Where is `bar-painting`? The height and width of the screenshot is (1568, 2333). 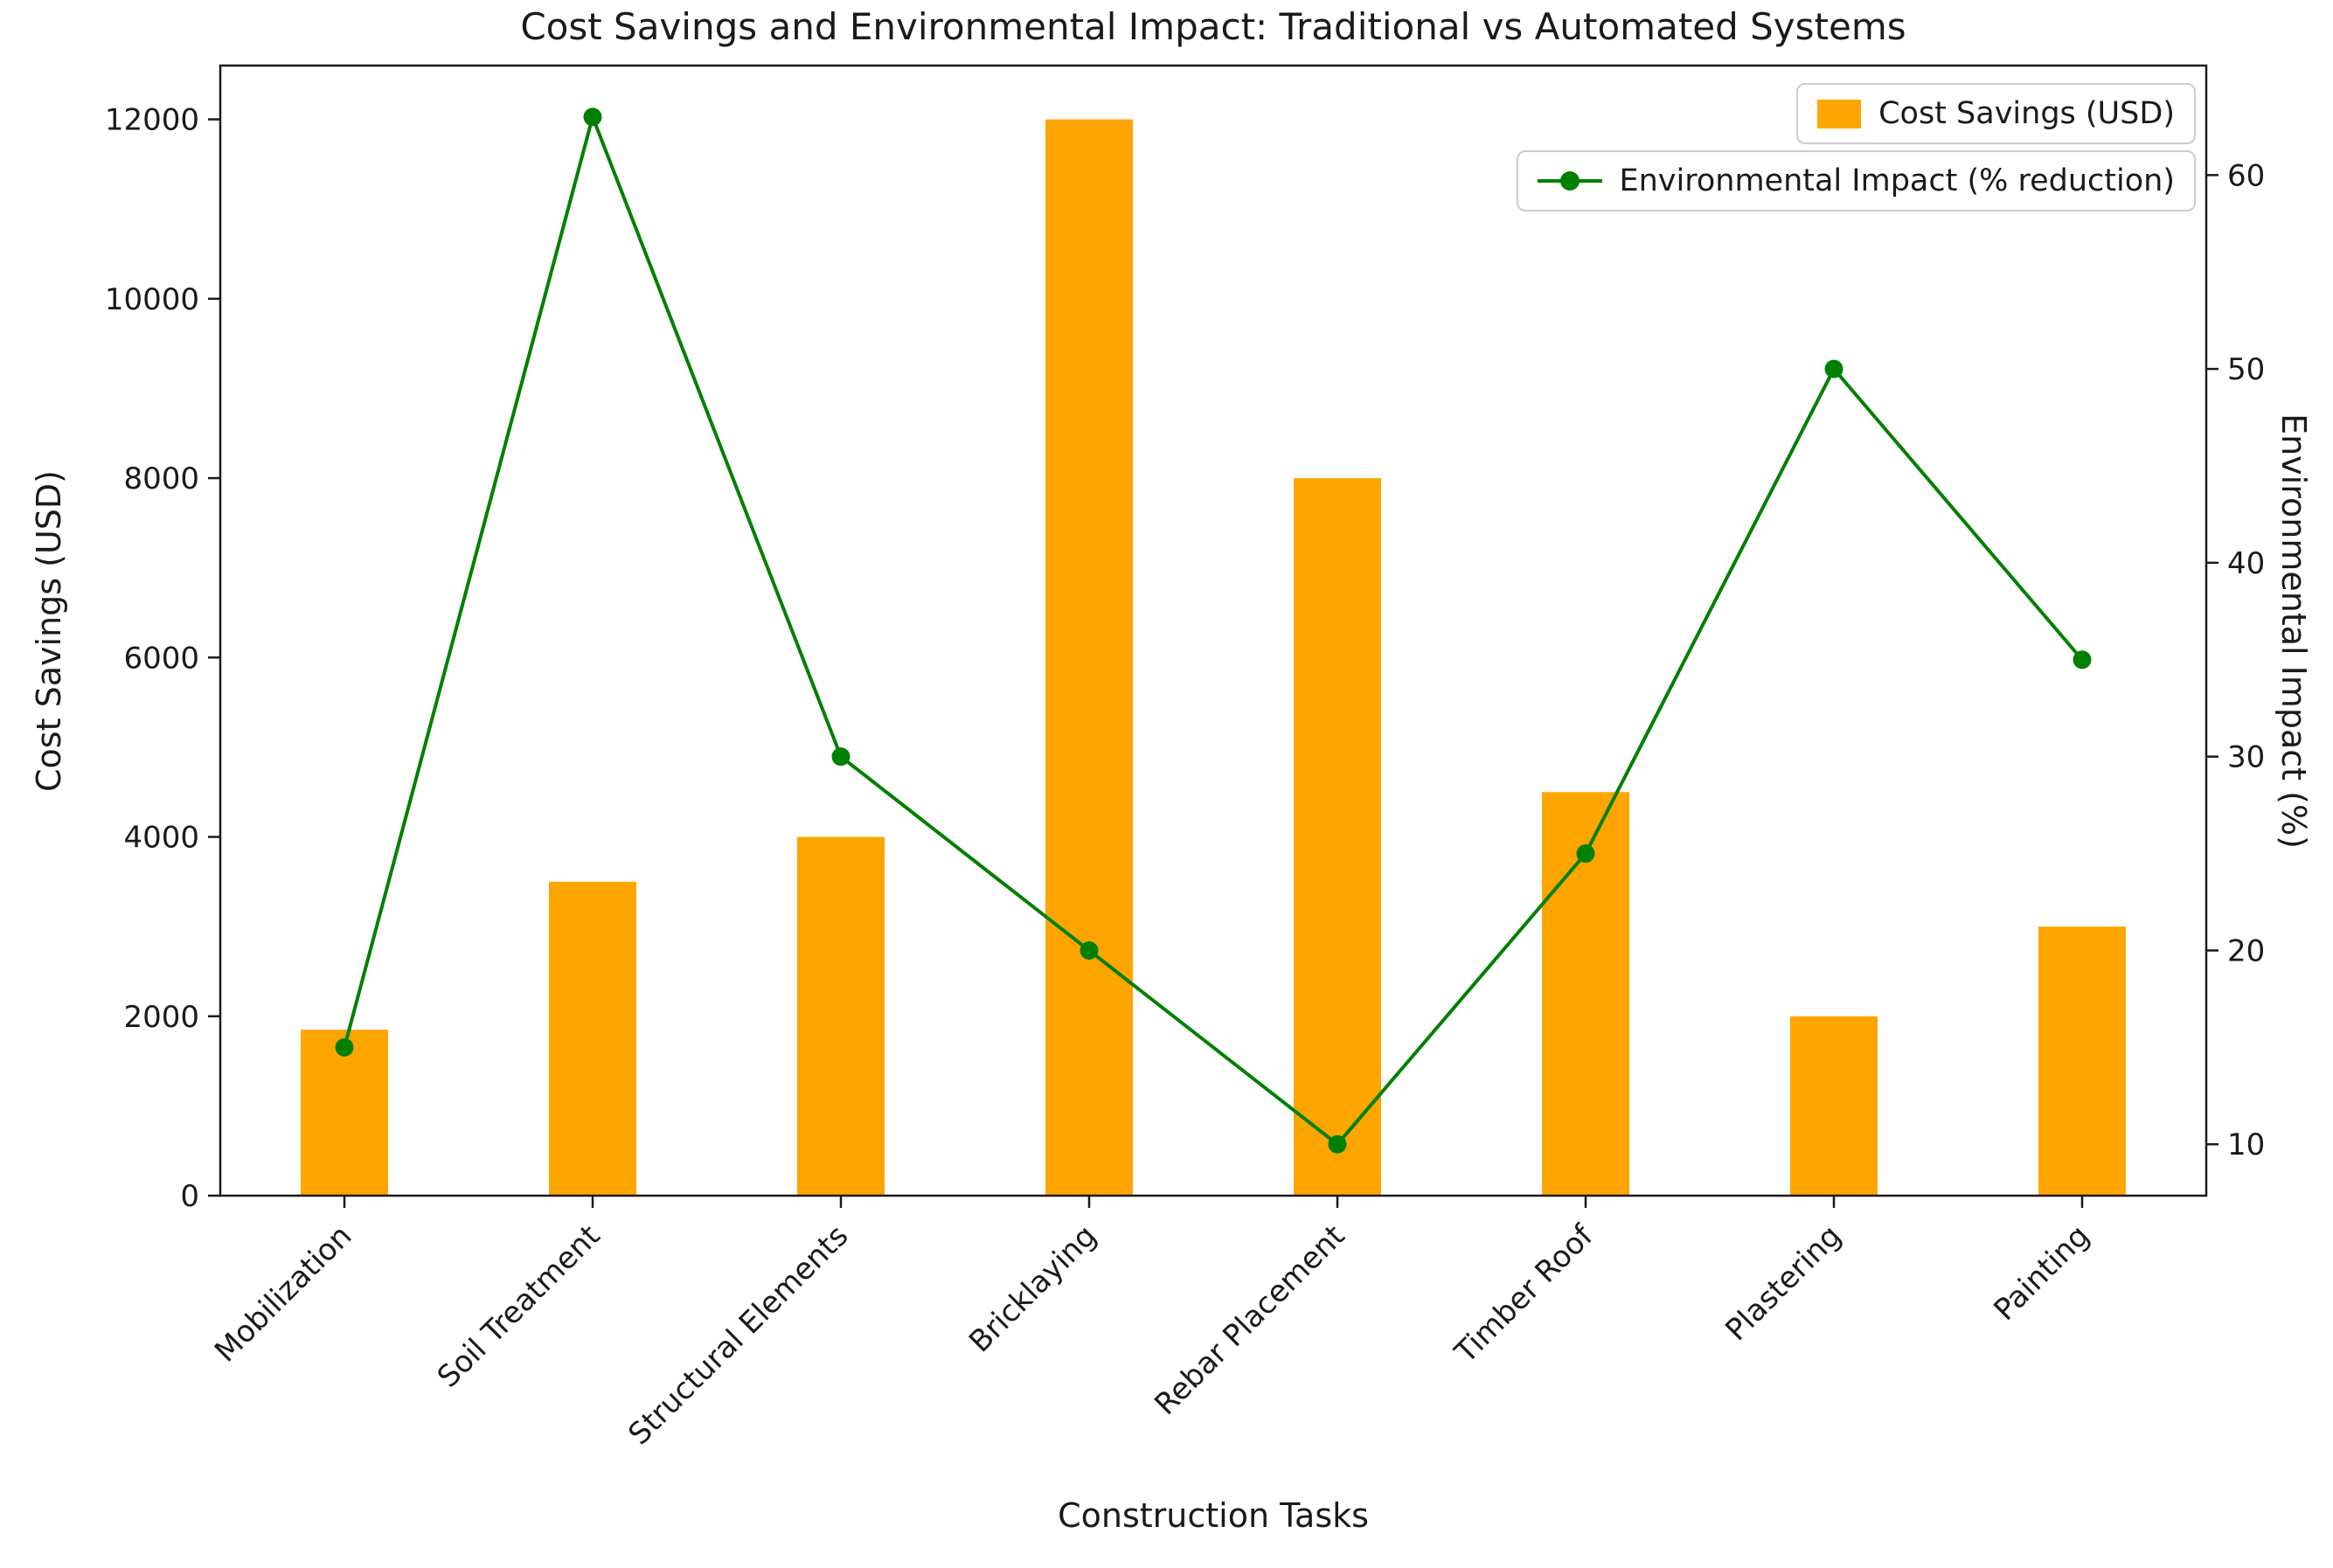 bar-painting is located at coordinates (2082, 1061).